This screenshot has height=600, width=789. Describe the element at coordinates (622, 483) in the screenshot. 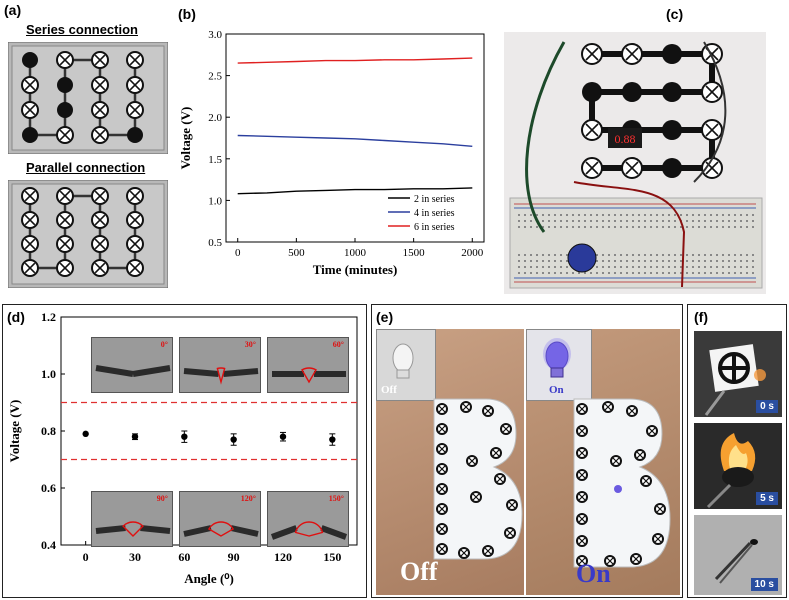

I see `b-shaped-device-on` at that location.